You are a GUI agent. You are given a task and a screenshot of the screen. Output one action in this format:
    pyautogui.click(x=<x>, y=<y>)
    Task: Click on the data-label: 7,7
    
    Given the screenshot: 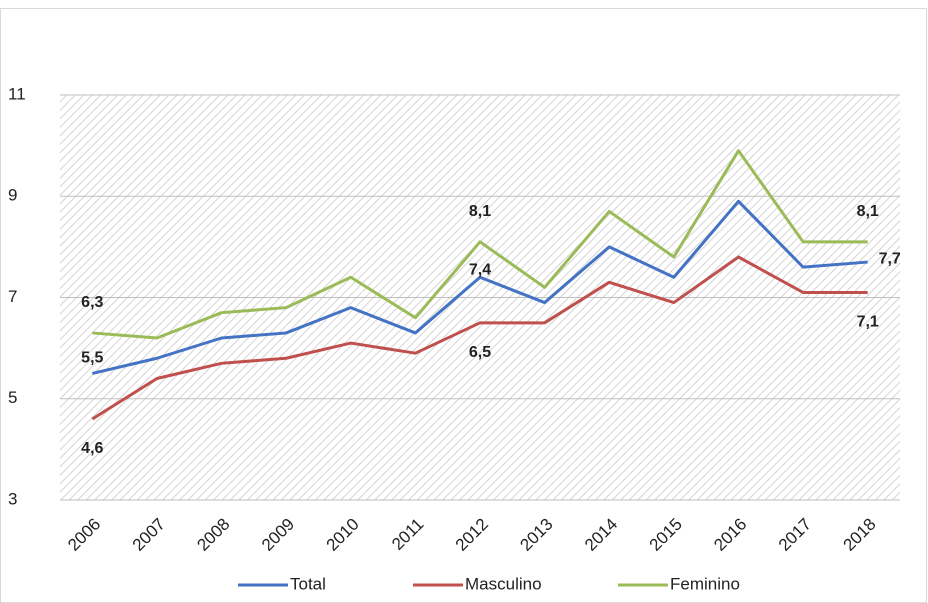 What is the action you would take?
    pyautogui.click(x=890, y=258)
    